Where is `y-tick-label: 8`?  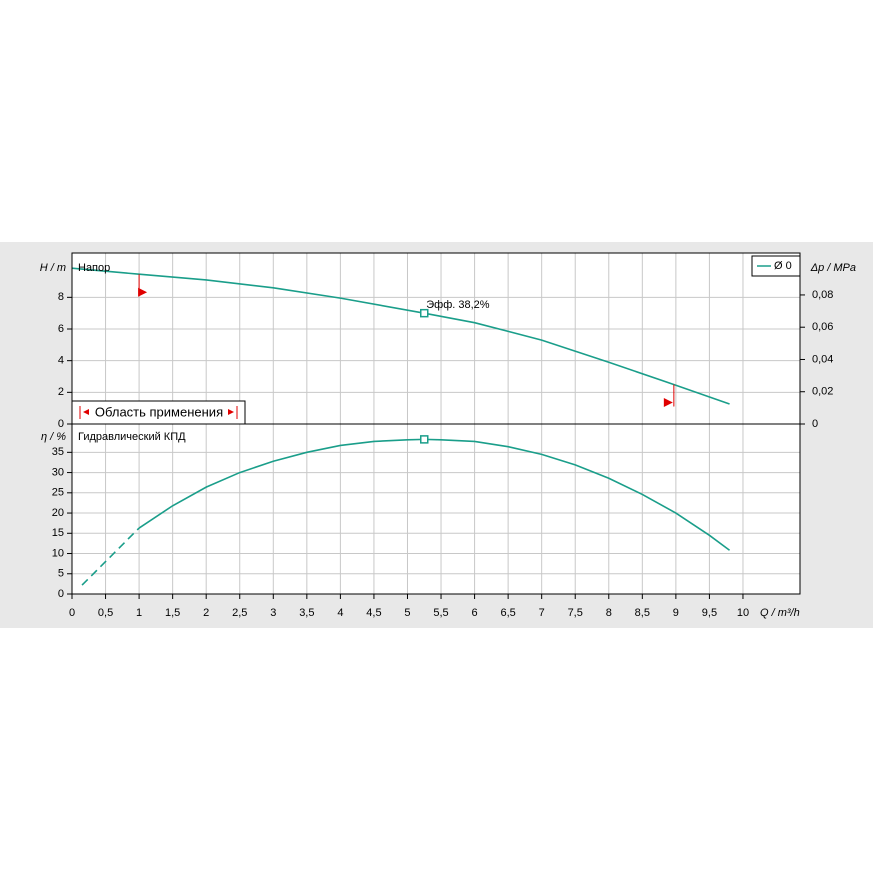 y-tick-label: 8 is located at coordinates (61, 297).